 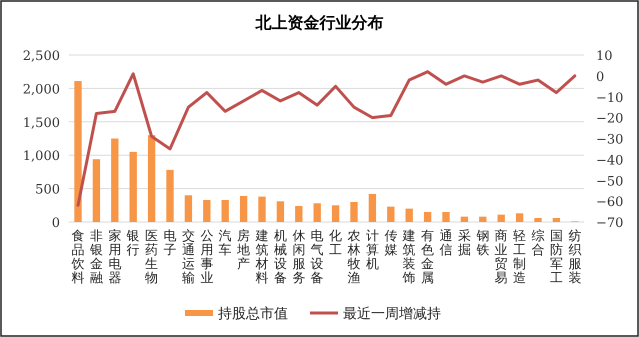 I want to click on y-tick-label: 2,500, so click(x=41, y=56).